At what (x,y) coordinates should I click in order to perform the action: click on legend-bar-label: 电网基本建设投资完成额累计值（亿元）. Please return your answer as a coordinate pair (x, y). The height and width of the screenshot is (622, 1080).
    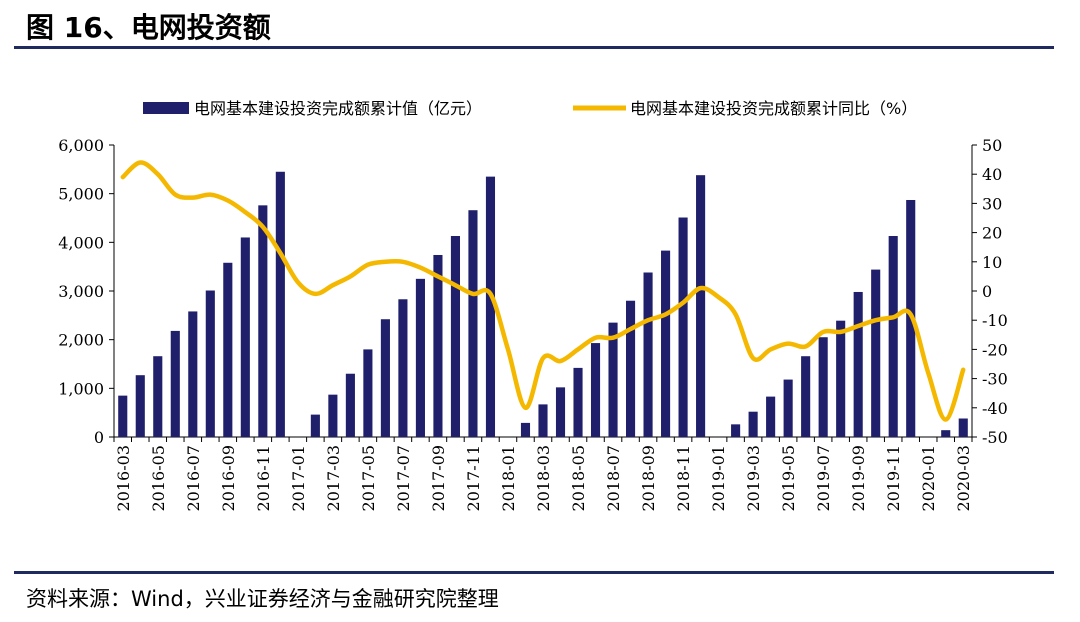
    Looking at the image, I should click on (338, 108).